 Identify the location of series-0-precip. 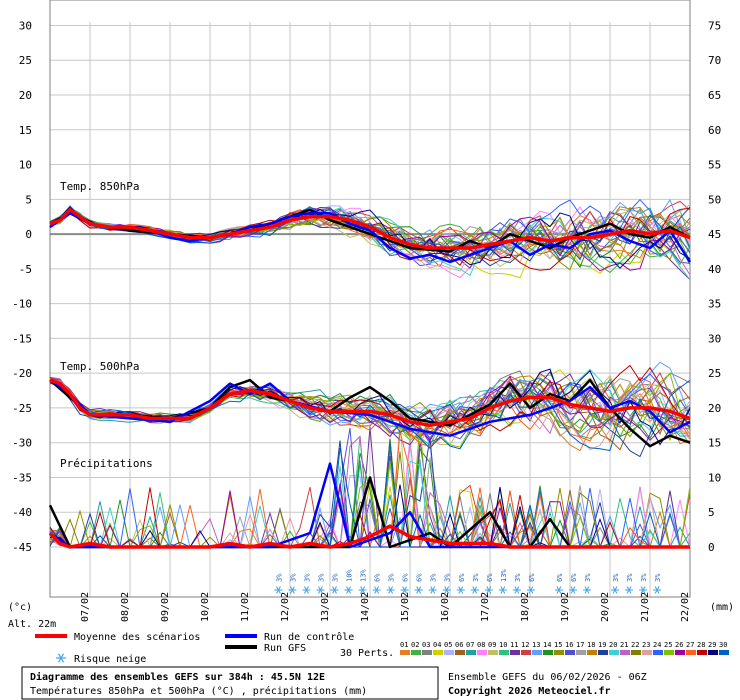
(369, 536).